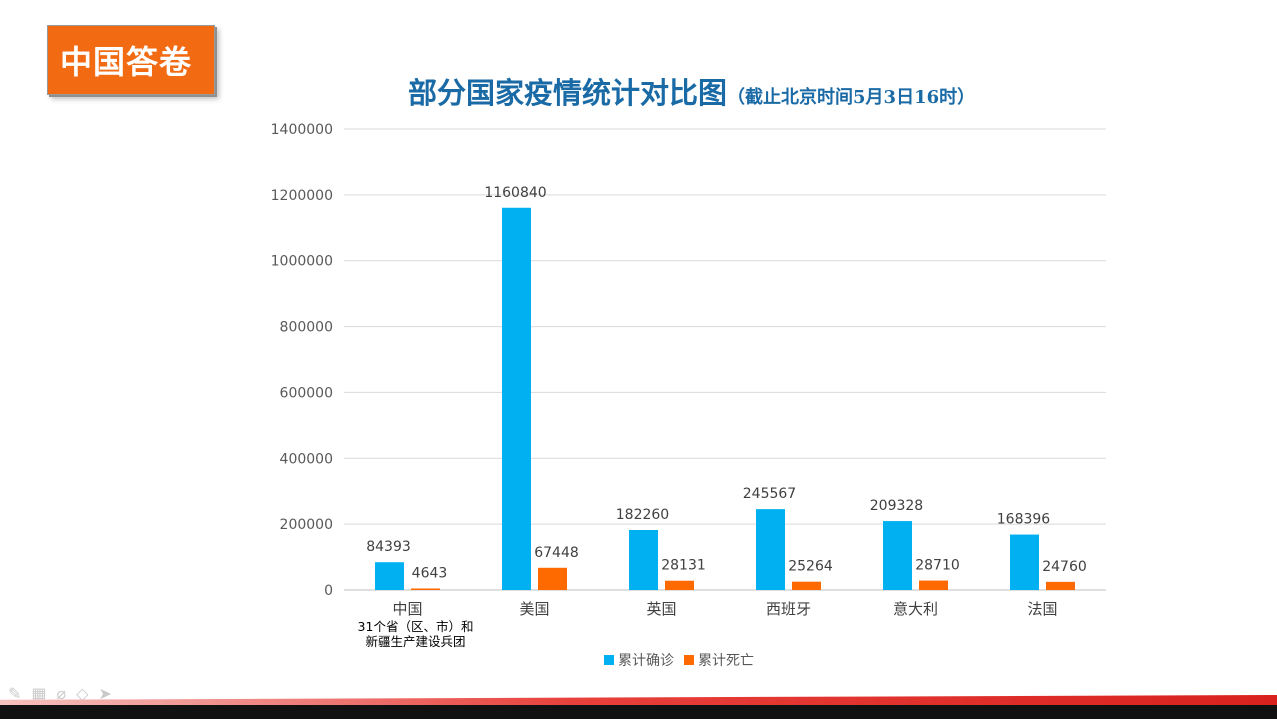 This screenshot has width=1277, height=719. I want to click on y-tick-label: 1200000, so click(302, 196).